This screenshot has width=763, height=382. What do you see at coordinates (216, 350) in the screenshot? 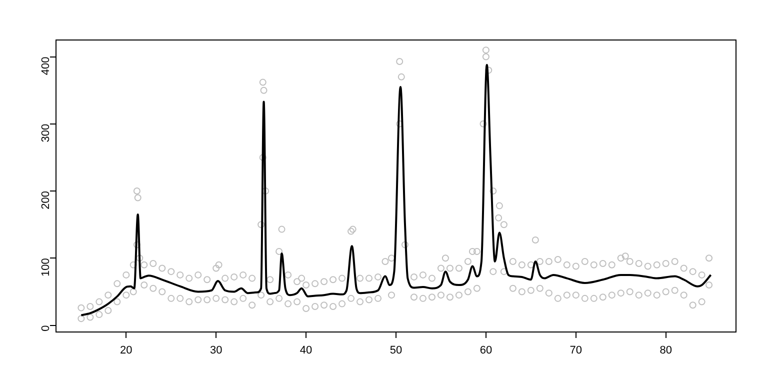
I see `x-tick-label: 30` at bounding box center [216, 350].